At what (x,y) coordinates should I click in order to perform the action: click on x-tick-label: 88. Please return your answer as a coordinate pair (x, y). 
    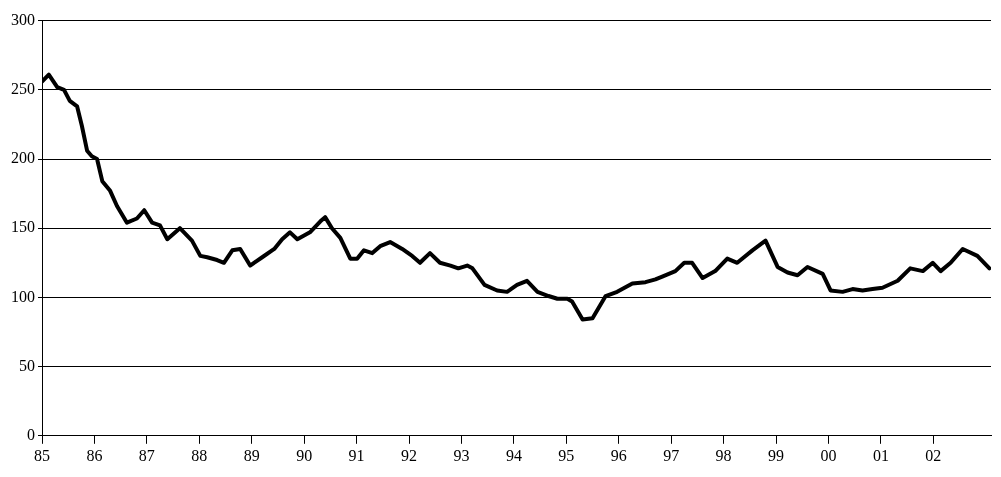
    Looking at the image, I should click on (199, 455).